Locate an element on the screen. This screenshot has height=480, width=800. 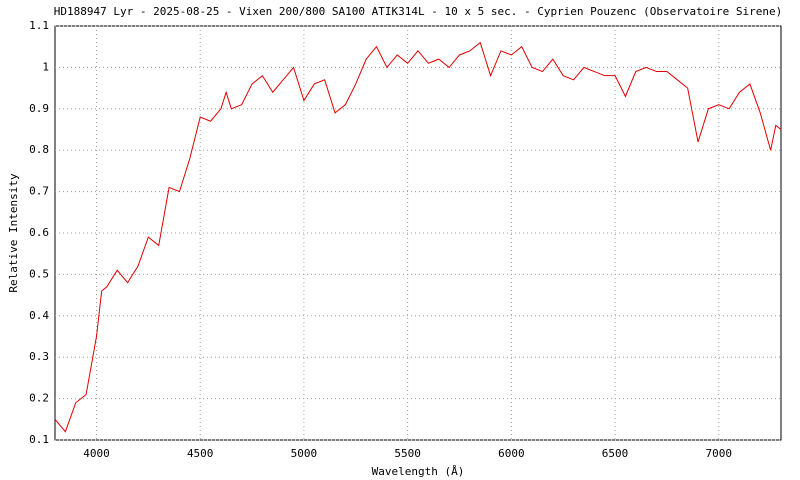
x-tick-label: 4000 is located at coordinates (96, 453).